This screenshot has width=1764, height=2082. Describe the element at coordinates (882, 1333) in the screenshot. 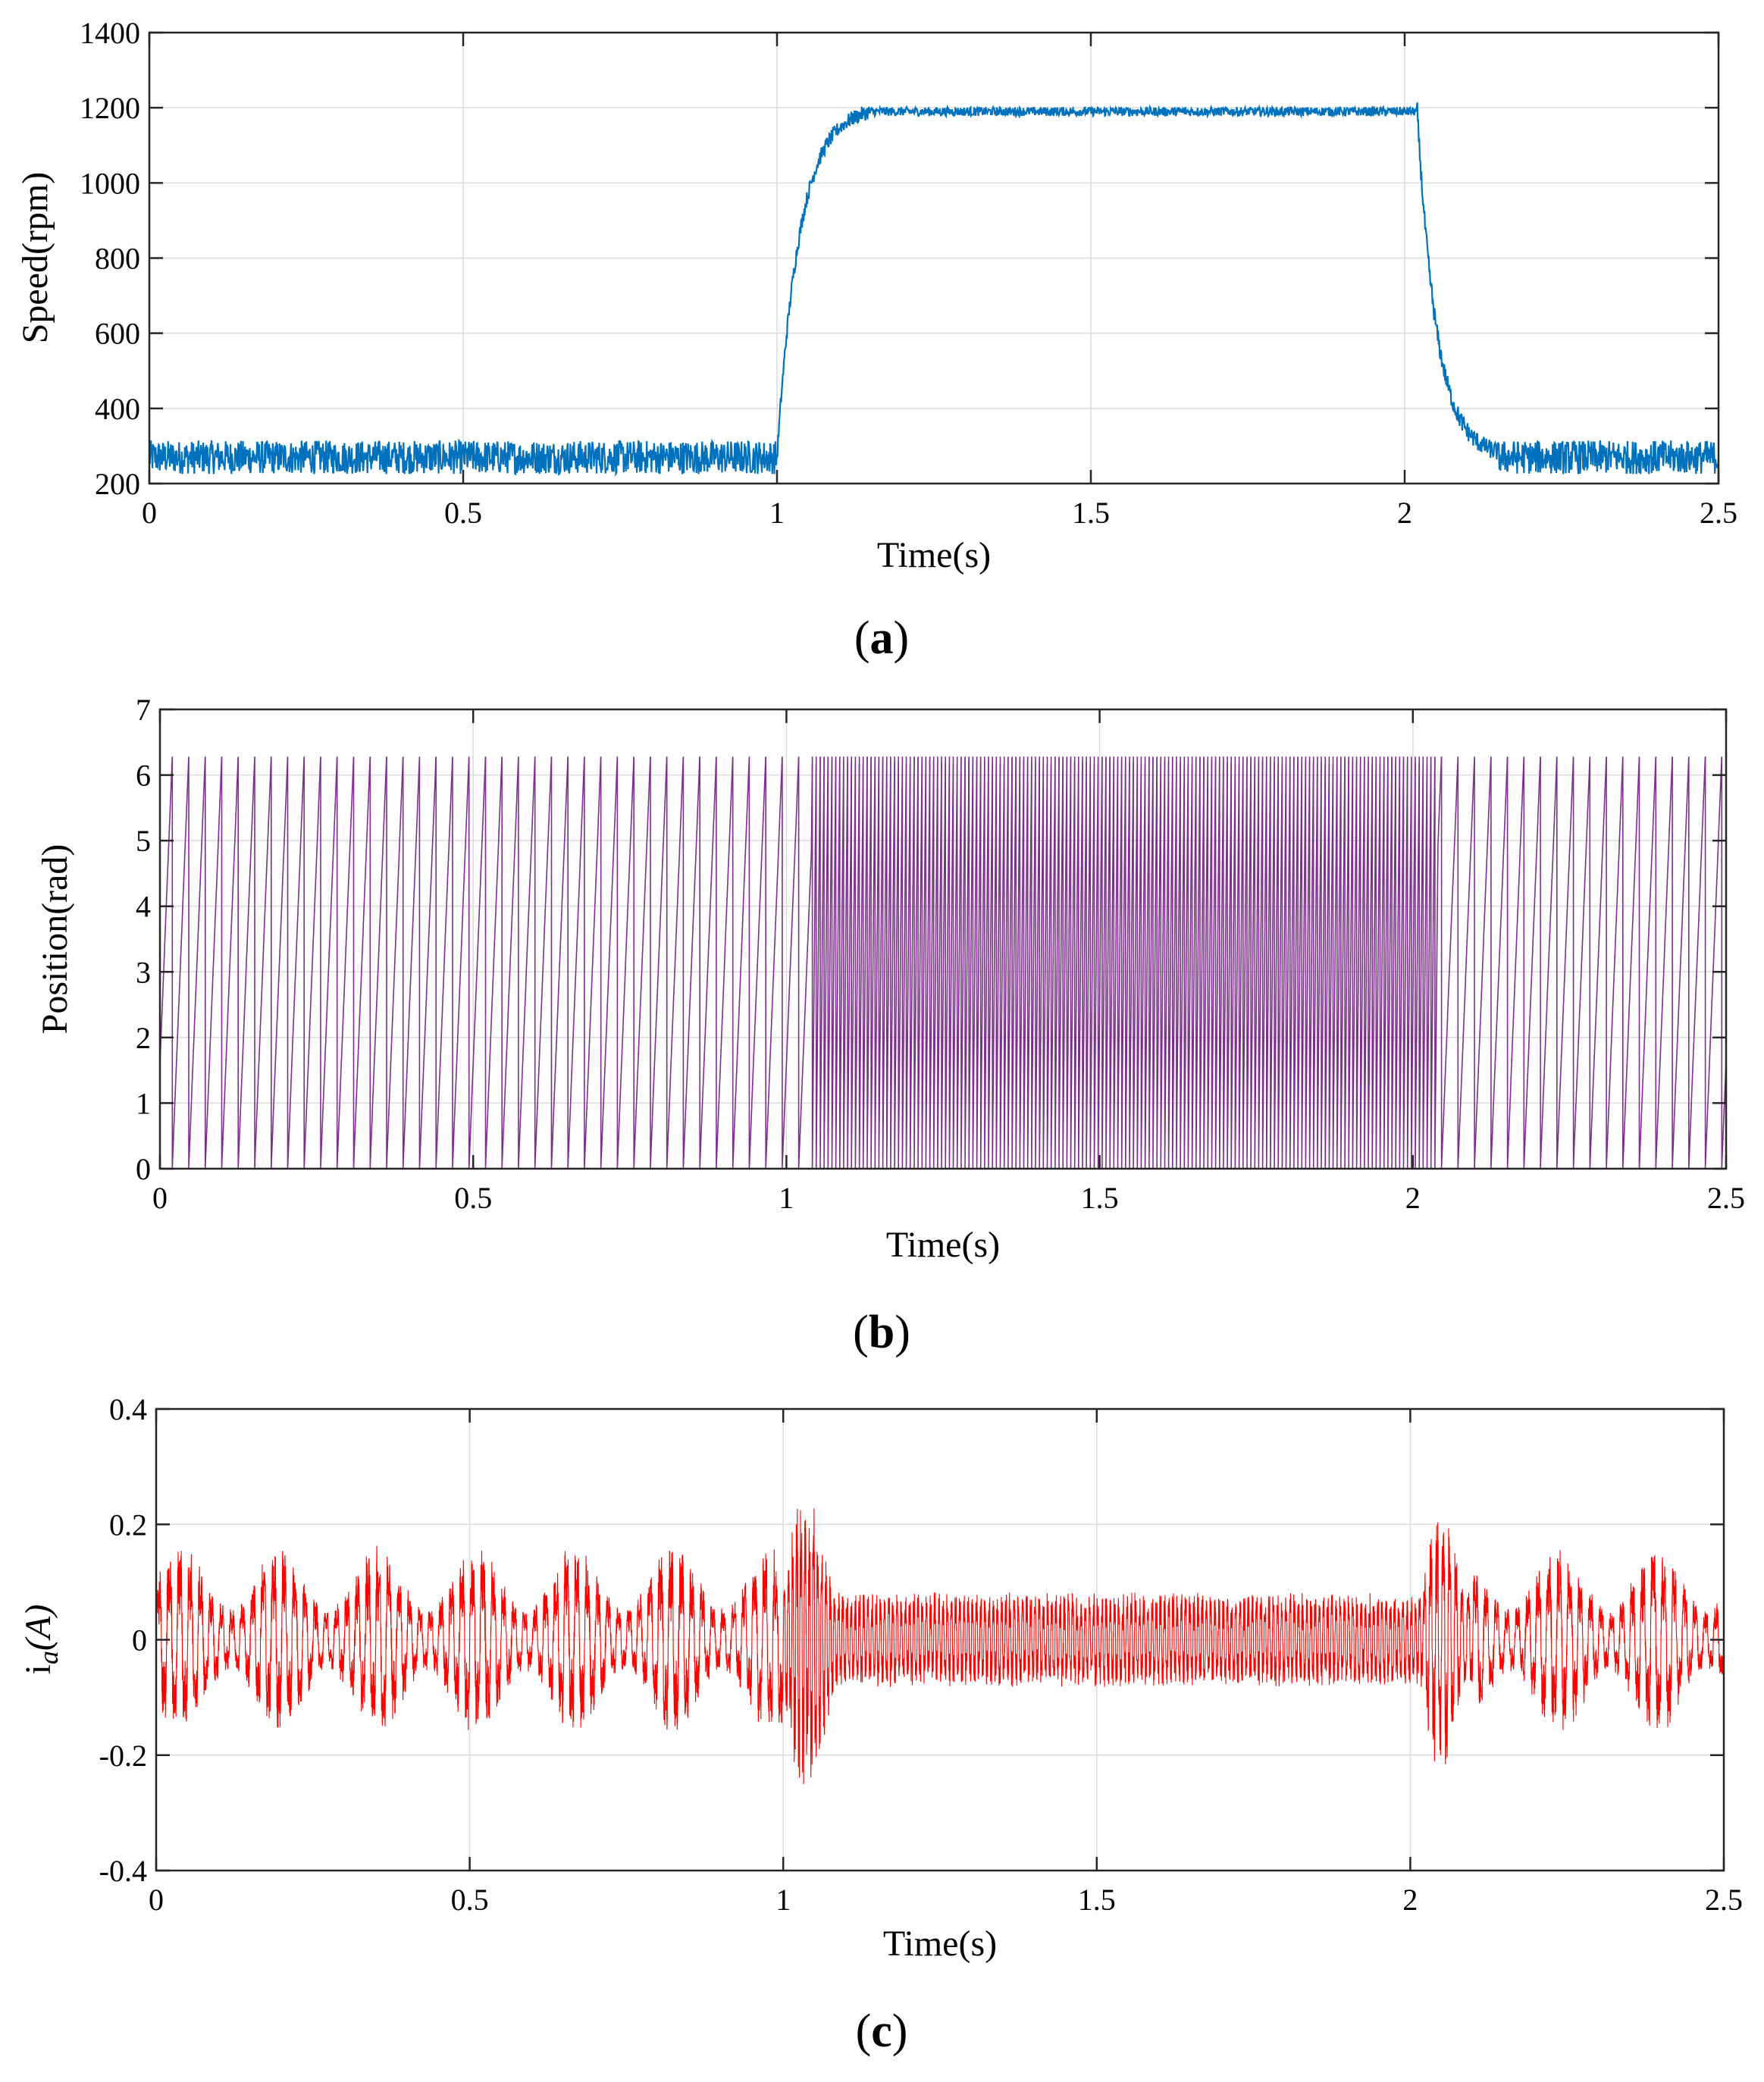

I see `caption-b-letter: b` at that location.